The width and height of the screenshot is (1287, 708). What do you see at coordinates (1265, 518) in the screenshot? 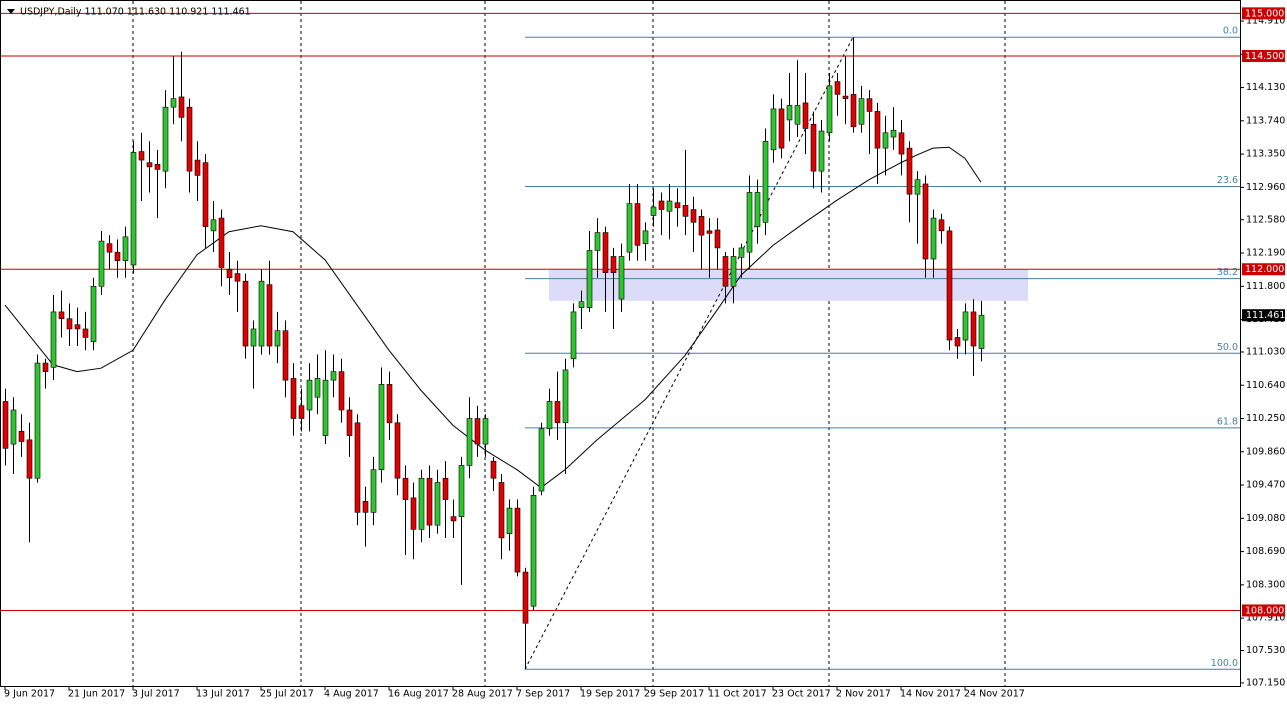
I see `y-tick-label: 109.080` at bounding box center [1265, 518].